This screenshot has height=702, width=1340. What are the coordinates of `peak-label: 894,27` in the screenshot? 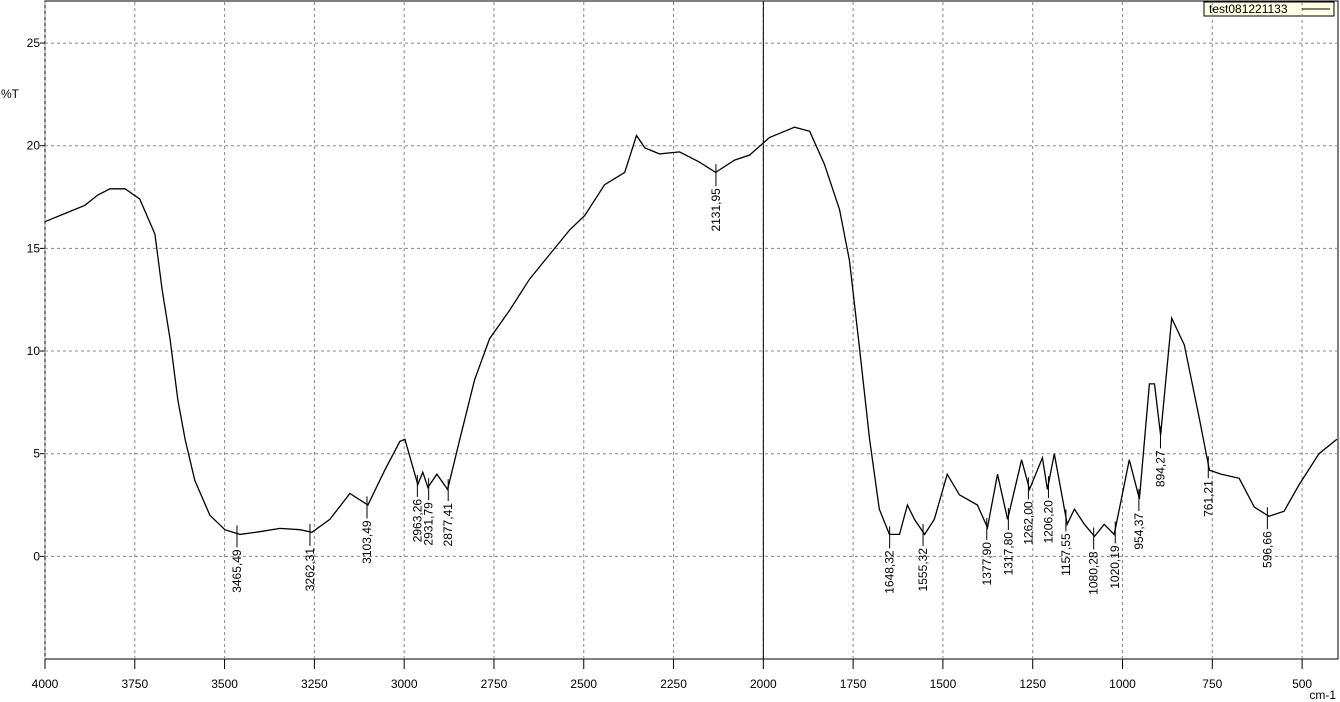 It's located at (1160, 468).